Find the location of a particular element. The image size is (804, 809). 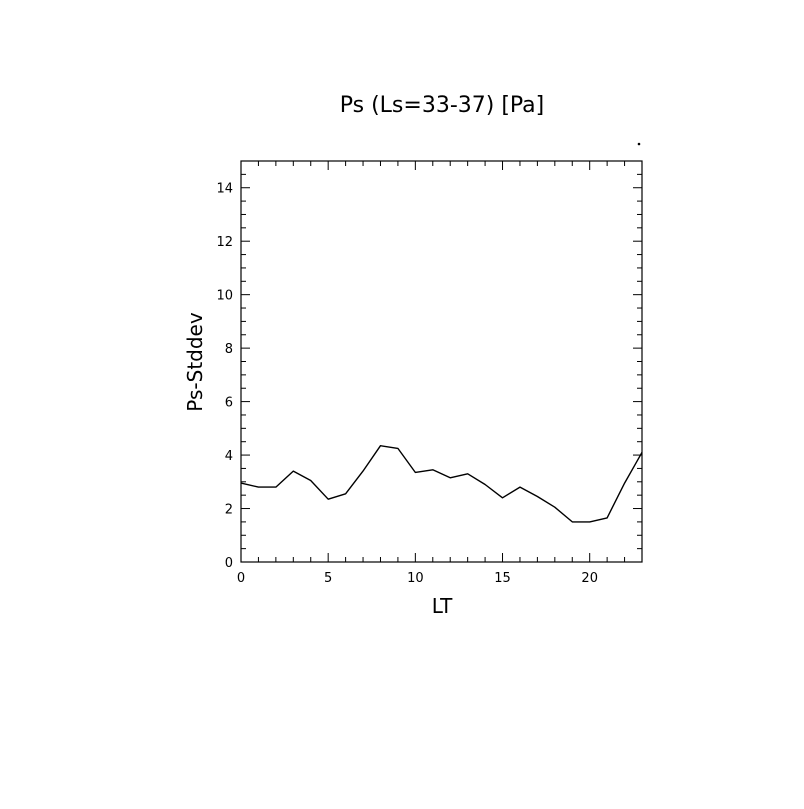

chart-title: Ps (Ls=33-37) [Pa] is located at coordinates (442, 105).